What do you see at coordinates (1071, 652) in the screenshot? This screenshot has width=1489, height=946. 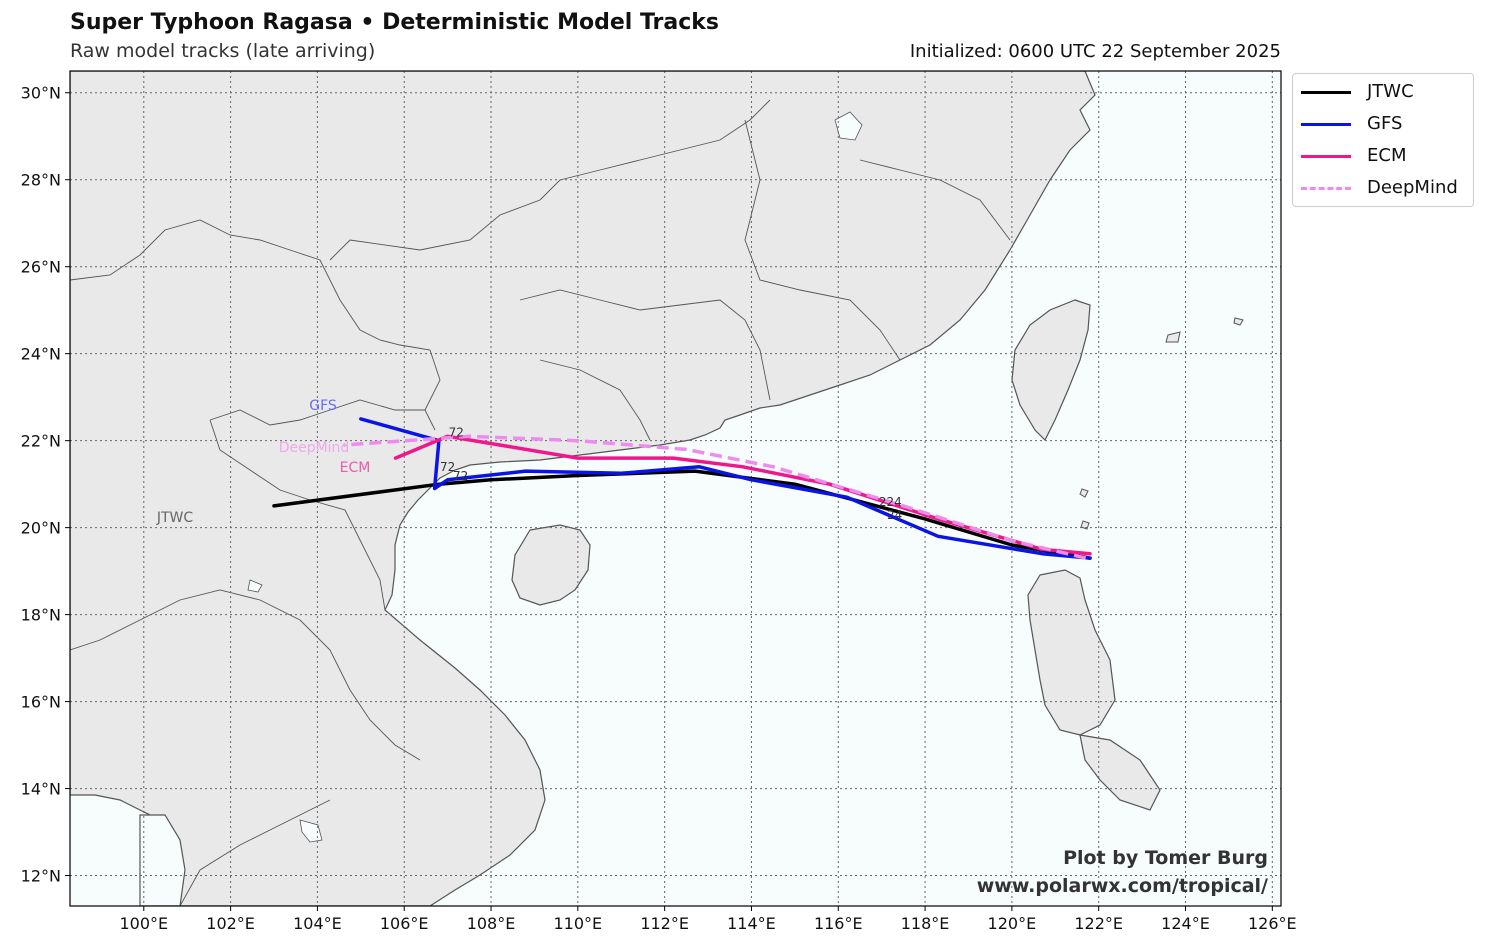 I see `land-luzon` at bounding box center [1071, 652].